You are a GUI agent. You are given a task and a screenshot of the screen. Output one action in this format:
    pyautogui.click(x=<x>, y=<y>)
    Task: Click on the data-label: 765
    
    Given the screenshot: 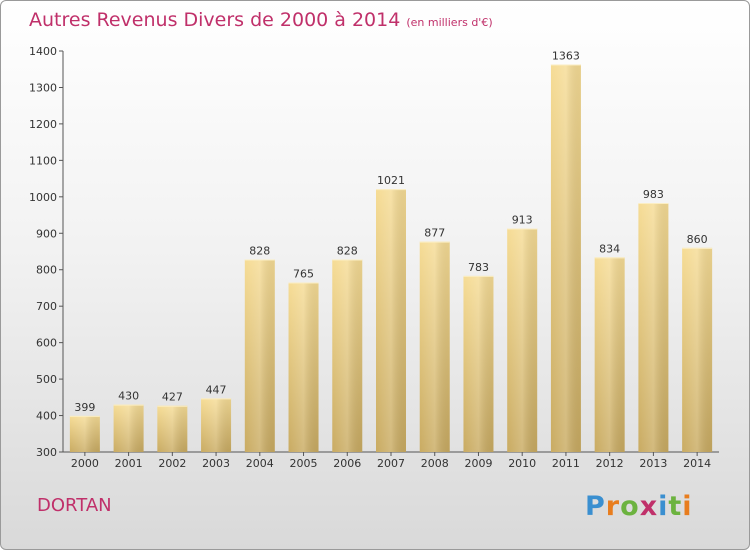 What is the action you would take?
    pyautogui.click(x=303, y=273)
    